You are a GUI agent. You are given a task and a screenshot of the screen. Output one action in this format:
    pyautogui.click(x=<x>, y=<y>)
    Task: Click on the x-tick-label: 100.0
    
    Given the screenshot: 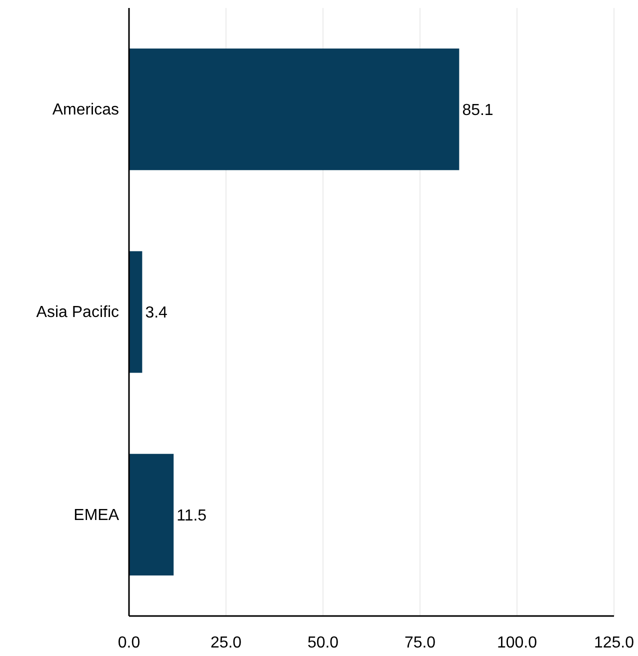 What is the action you would take?
    pyautogui.click(x=517, y=643)
    